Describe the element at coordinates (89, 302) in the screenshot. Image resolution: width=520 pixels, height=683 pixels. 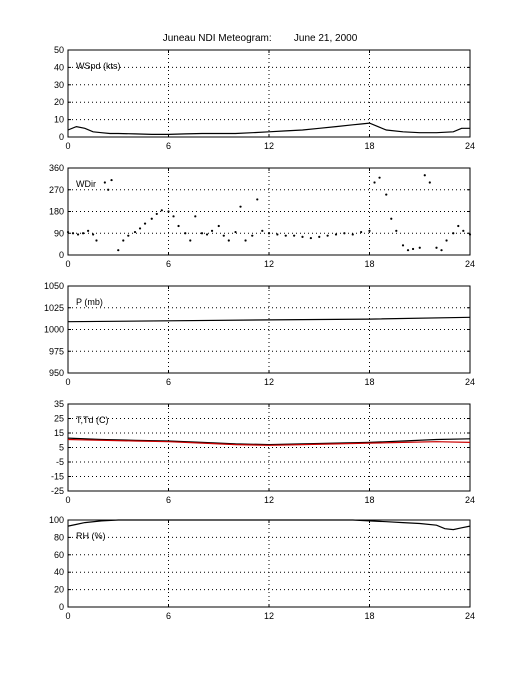
I see `panel-3-label-p-mb: P (mb)` at that location.